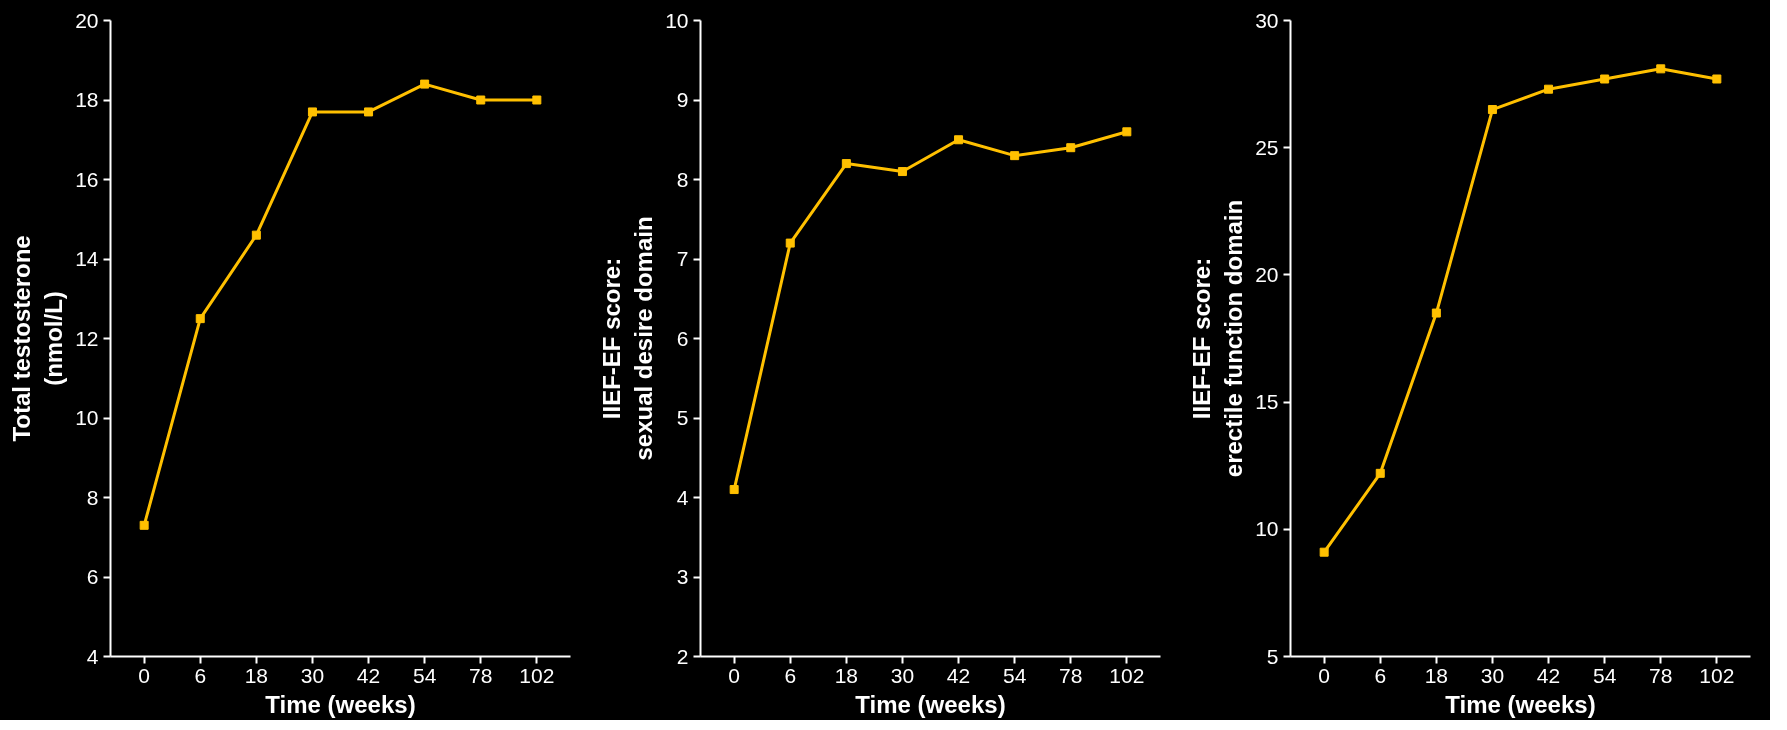 The width and height of the screenshot is (1787, 730). What do you see at coordinates (1267, 20) in the screenshot?
I see `y-tick-label: 30` at bounding box center [1267, 20].